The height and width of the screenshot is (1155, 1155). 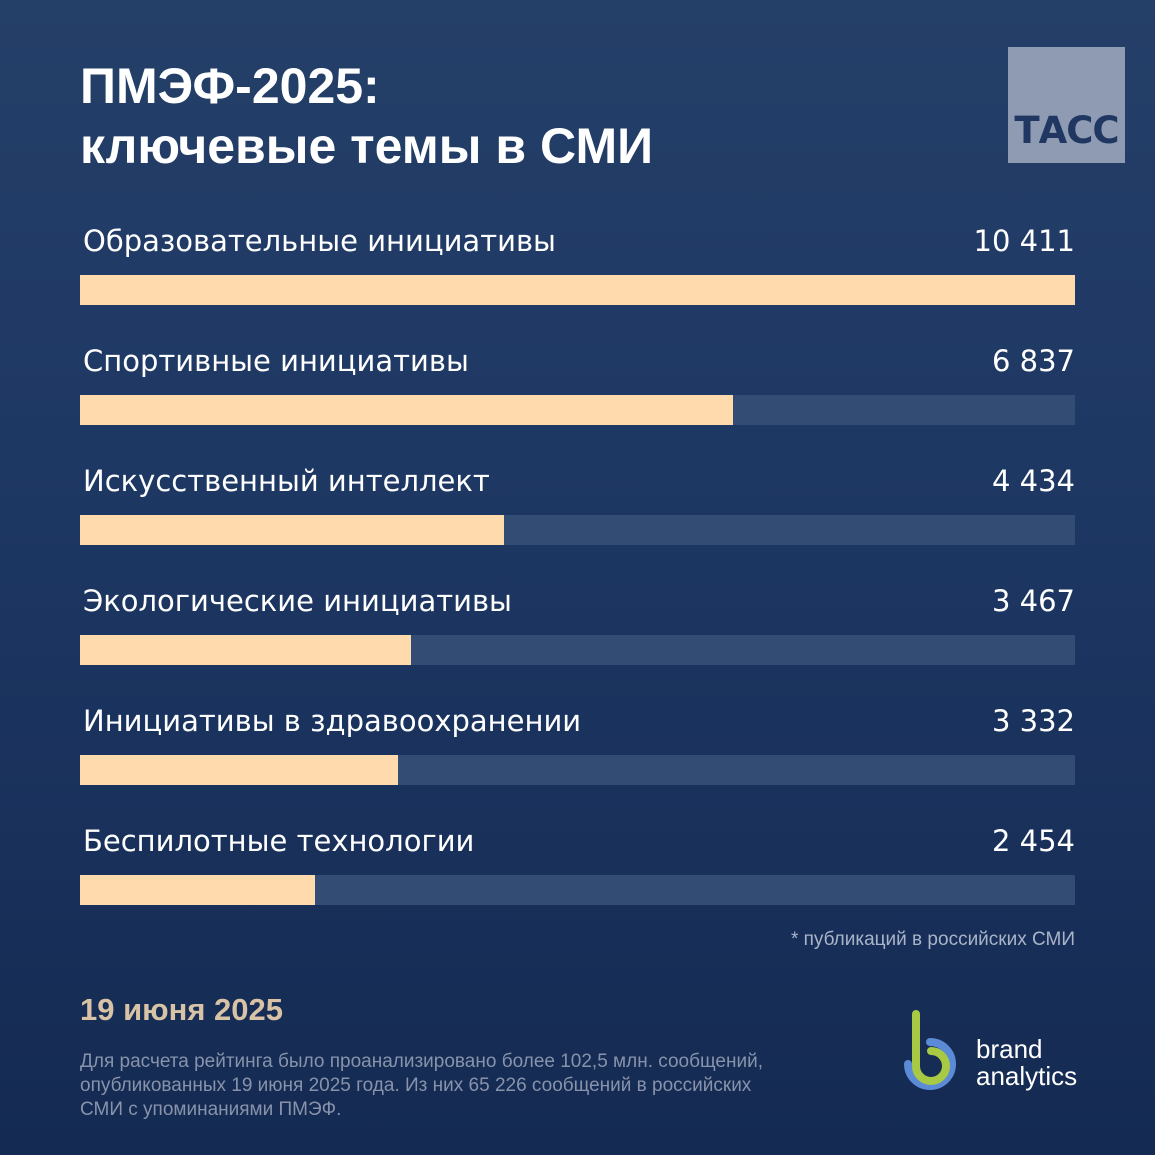 What do you see at coordinates (286, 481) in the screenshot?
I see `category-label: Искусственный интеллект` at bounding box center [286, 481].